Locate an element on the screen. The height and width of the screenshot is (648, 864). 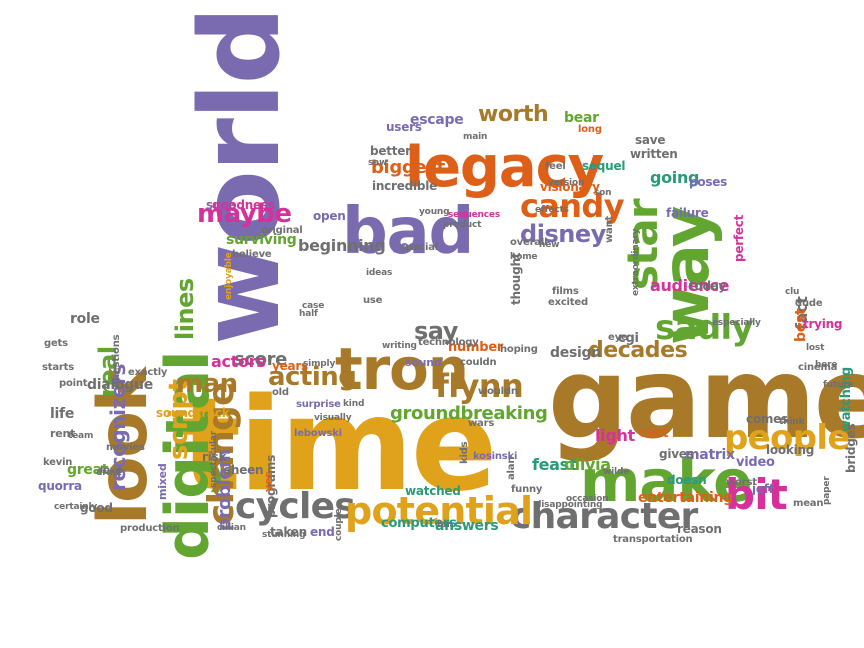
cloud-word: far is located at coordinates (444, 525).